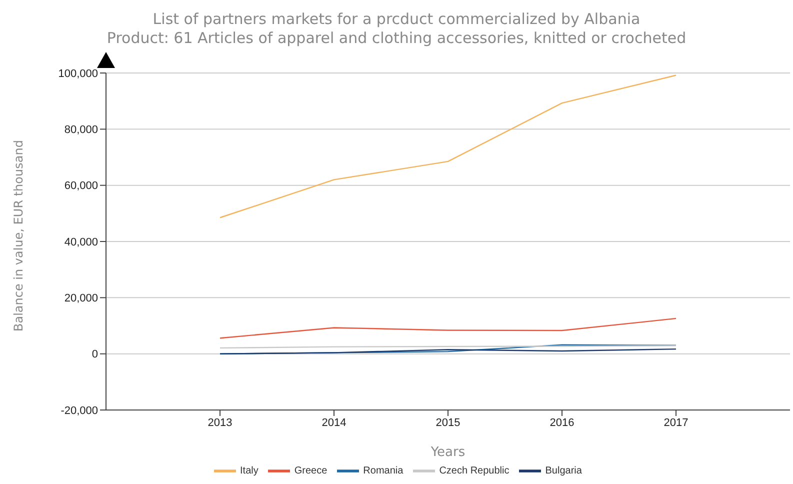 Image resolution: width=793 pixels, height=484 pixels. I want to click on y-tick-label: 0, so click(95, 354).